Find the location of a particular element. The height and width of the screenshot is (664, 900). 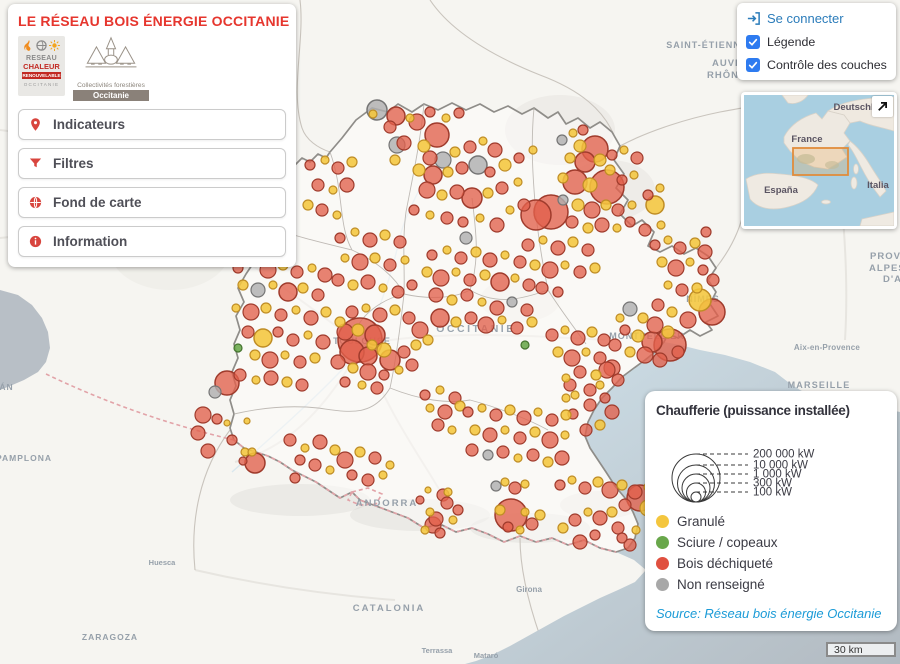

menu-item-indicateurs: Indicateurs is located at coordinates (152, 124).